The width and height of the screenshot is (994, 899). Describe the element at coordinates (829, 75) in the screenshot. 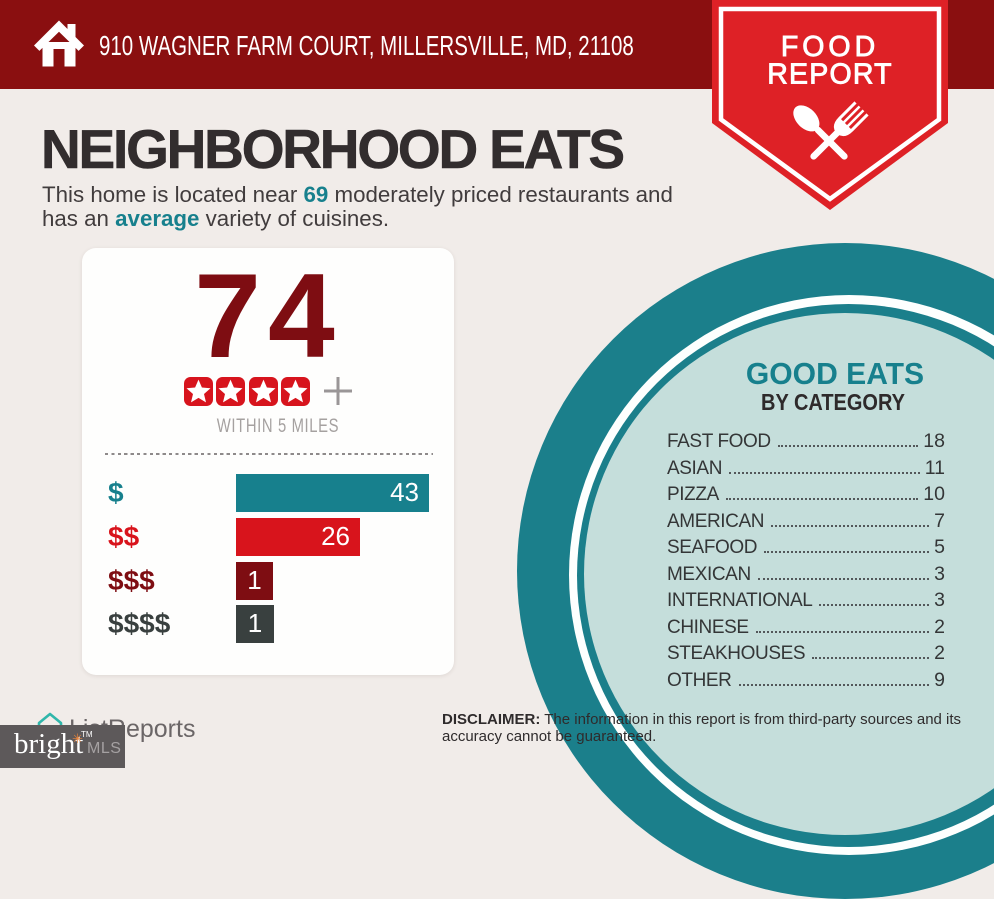

I see `svg-text: REPORT` at that location.